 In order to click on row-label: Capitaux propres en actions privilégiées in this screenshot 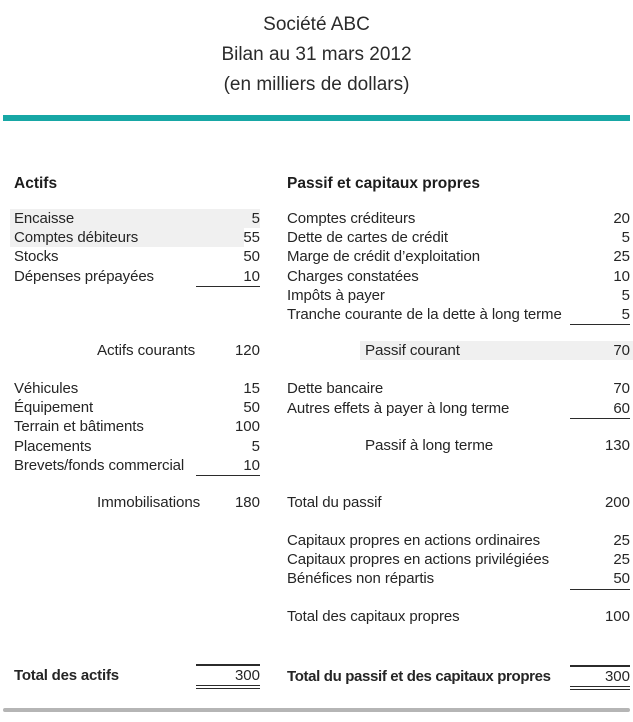, I will do `click(418, 560)`.